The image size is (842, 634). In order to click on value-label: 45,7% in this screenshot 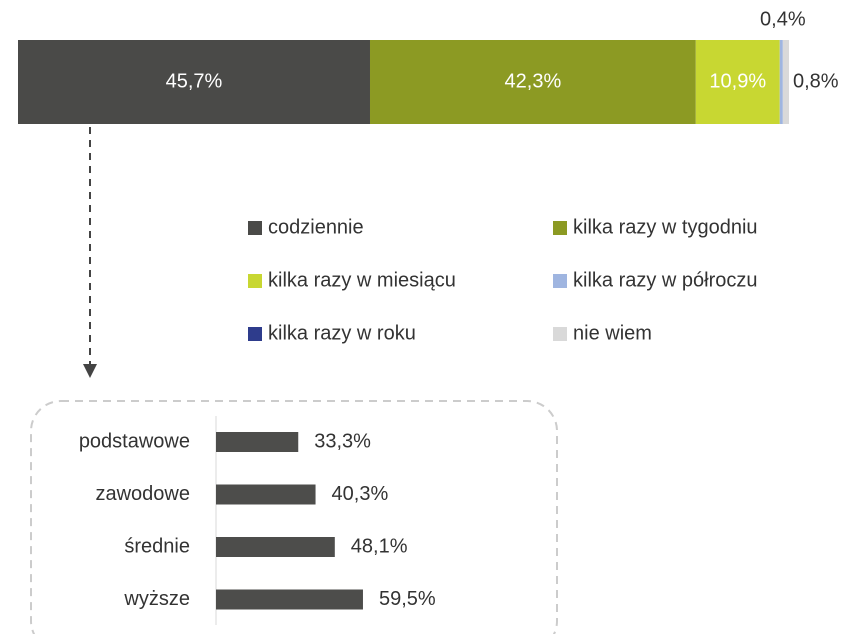, I will do `click(194, 81)`.